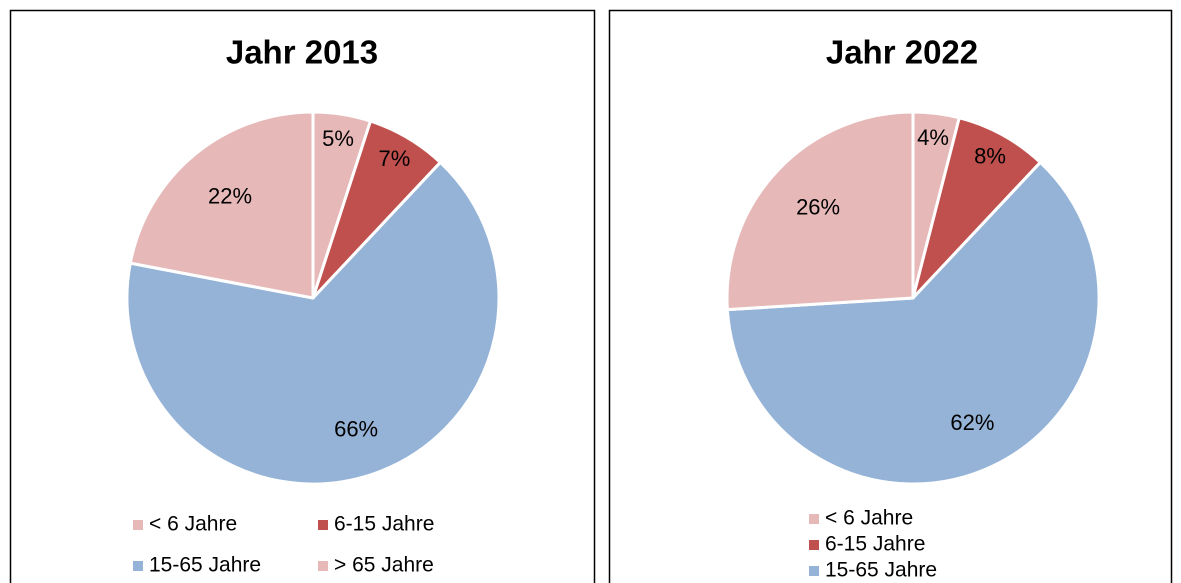  What do you see at coordinates (338, 138) in the screenshot?
I see `data-label: 5%` at bounding box center [338, 138].